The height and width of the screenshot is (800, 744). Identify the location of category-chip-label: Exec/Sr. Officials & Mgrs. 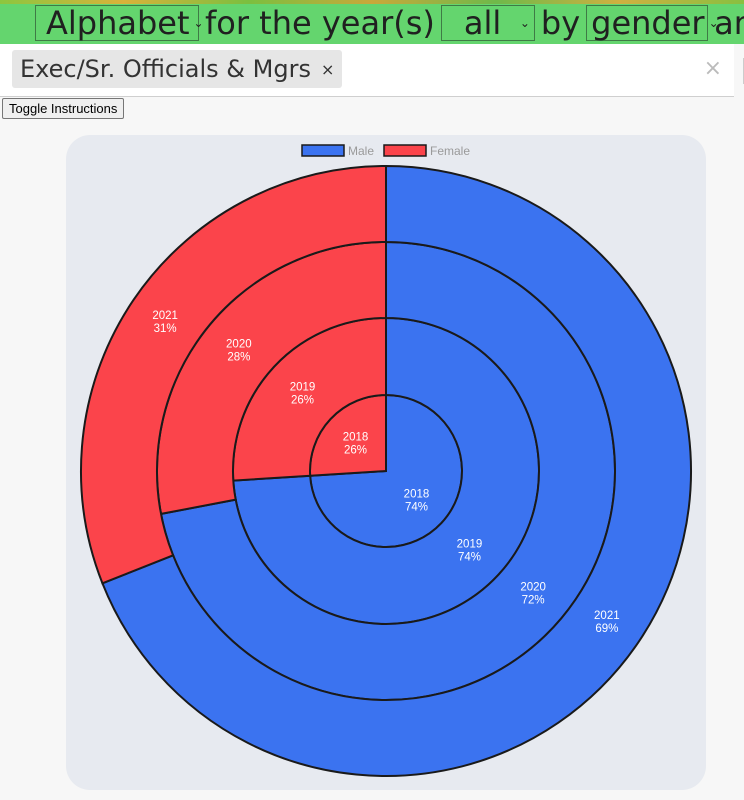
(165, 69).